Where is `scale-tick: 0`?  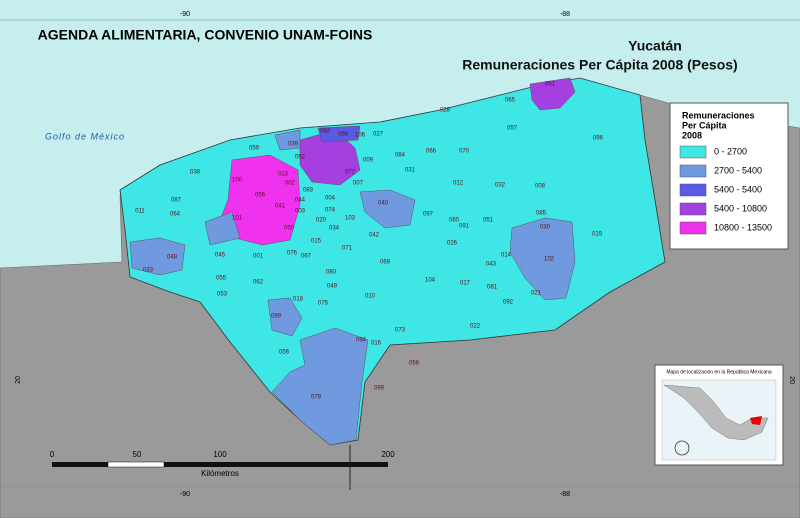 scale-tick: 0 is located at coordinates (52, 454).